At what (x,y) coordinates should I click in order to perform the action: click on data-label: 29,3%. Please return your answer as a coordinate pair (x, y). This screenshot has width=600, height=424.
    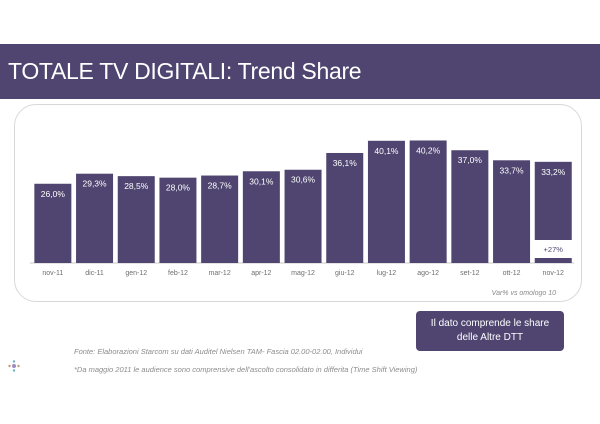
    Looking at the image, I should click on (94, 184).